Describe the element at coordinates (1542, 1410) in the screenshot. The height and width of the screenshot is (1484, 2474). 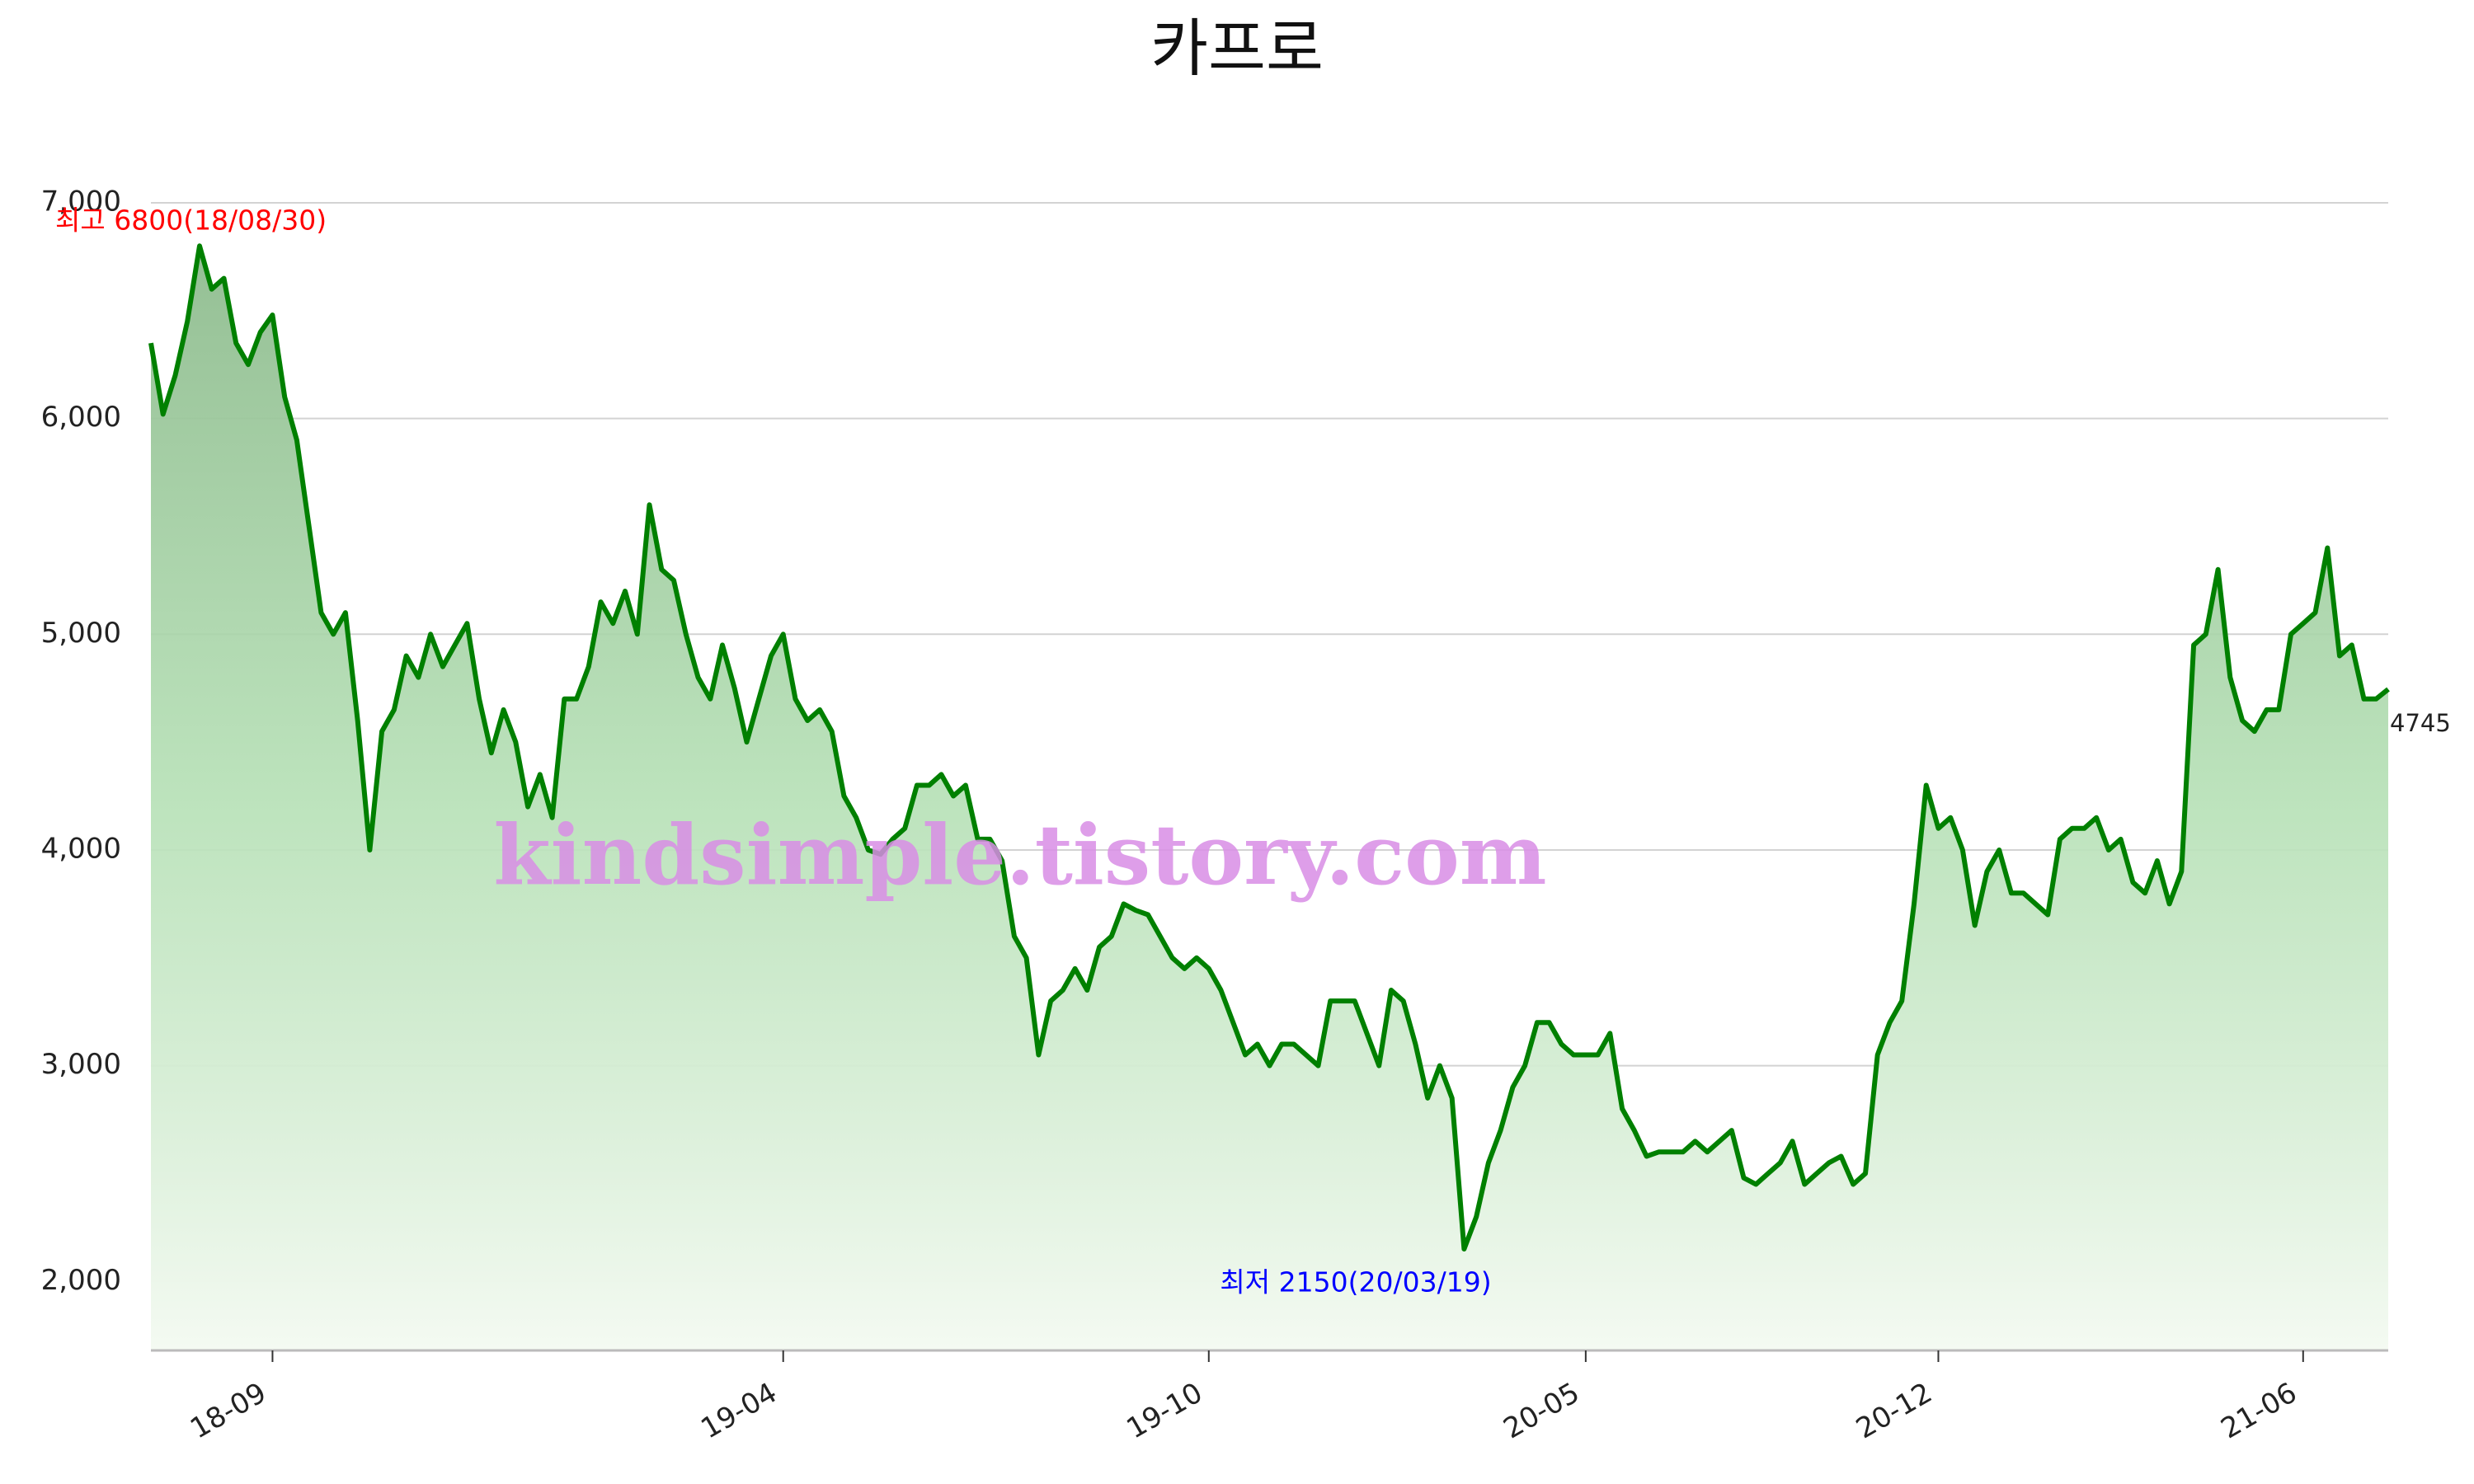
I see `x-tick-label: 20-05` at that location.